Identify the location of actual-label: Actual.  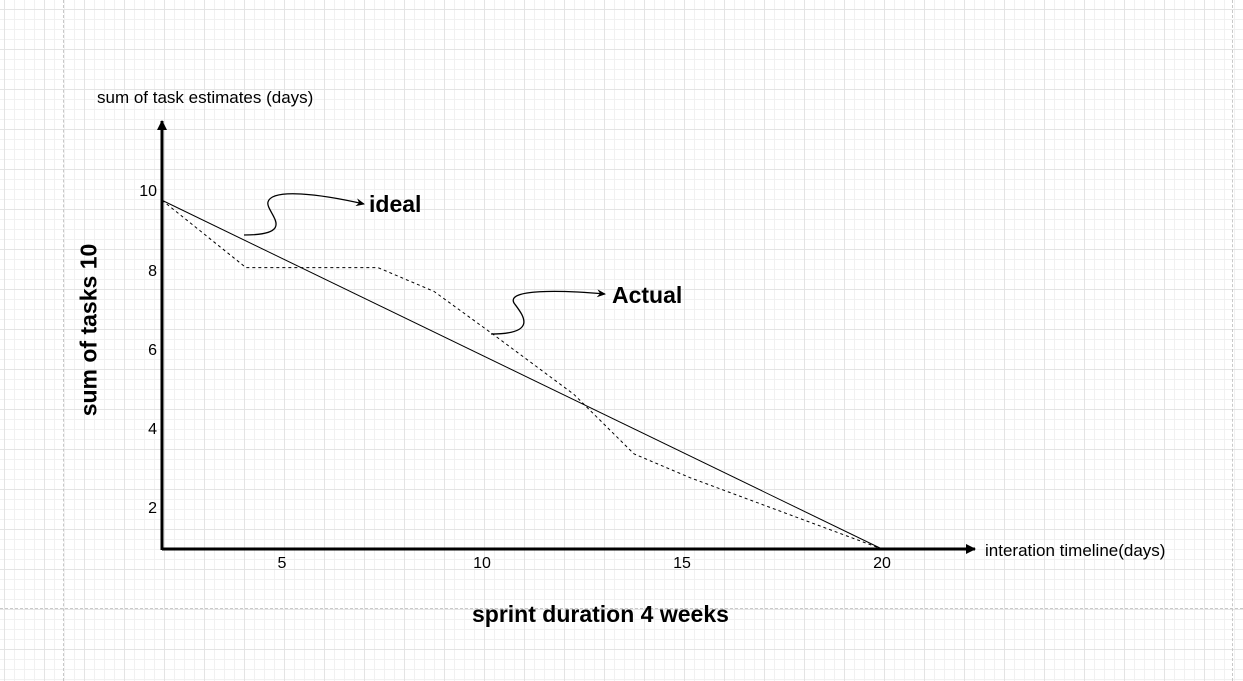
(647, 295).